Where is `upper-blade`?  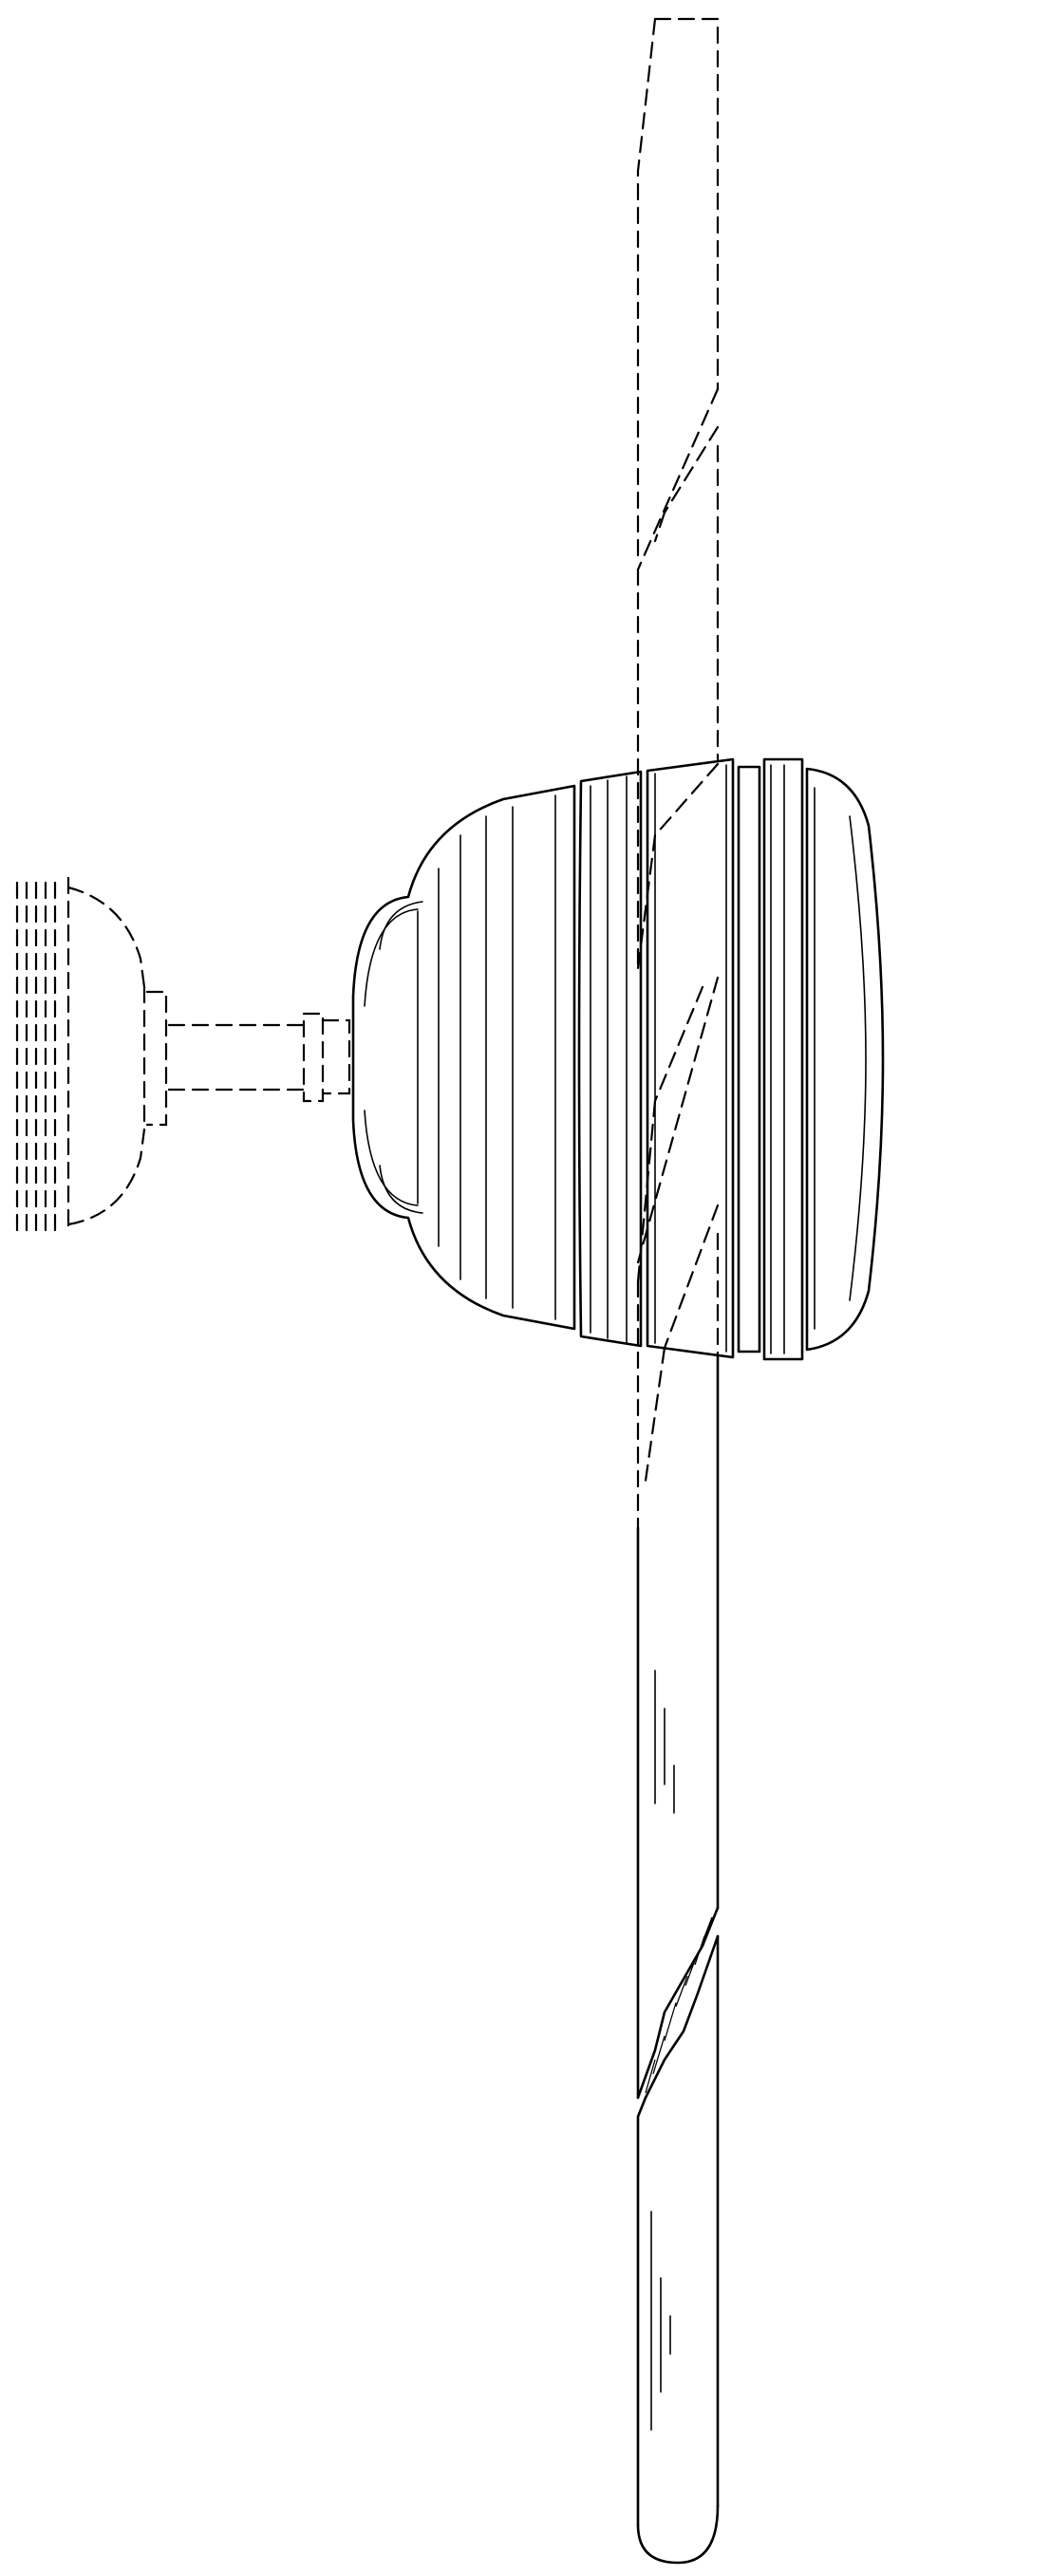
upper-blade is located at coordinates (678, 493).